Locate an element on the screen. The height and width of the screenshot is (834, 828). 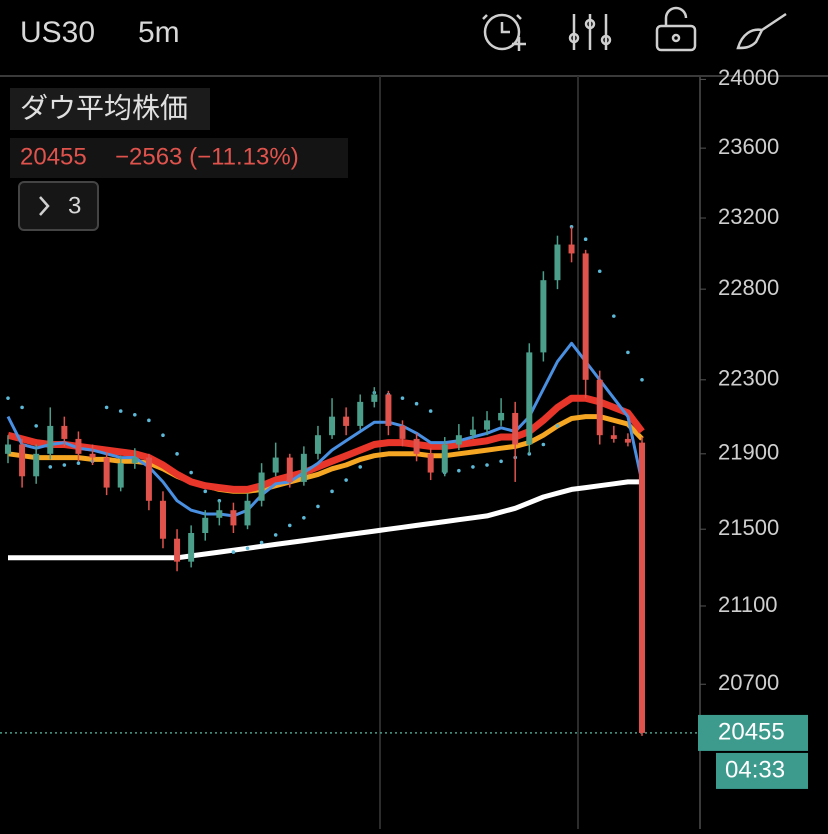
legend-name: ダウ平均株価 is located at coordinates (104, 107).